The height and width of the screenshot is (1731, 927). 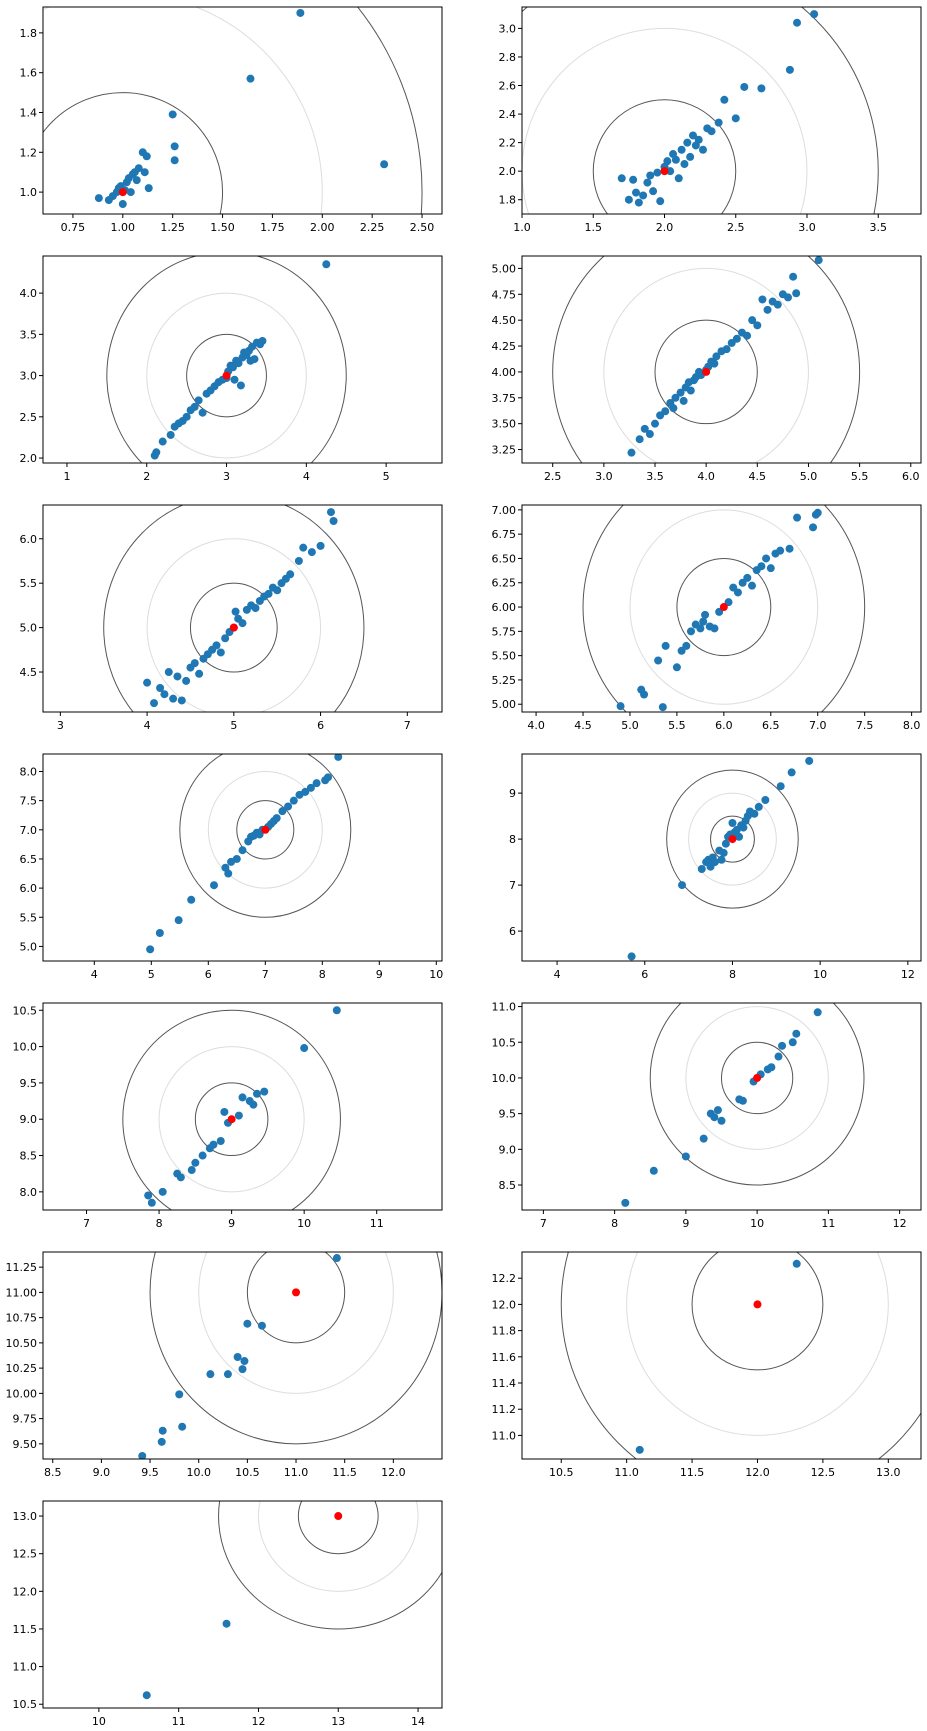 What do you see at coordinates (860, 476) in the screenshot?
I see `x-tick-label: 5.5` at bounding box center [860, 476].